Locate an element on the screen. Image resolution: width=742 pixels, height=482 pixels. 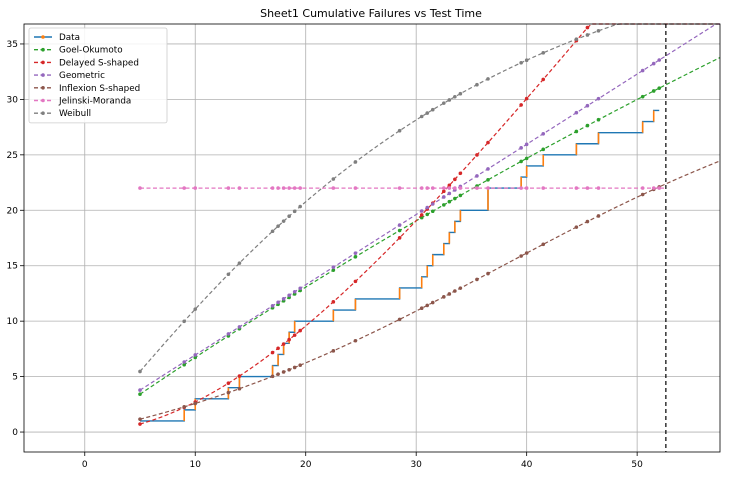
legend-marker-jelinski-moranda is located at coordinates (43, 100).